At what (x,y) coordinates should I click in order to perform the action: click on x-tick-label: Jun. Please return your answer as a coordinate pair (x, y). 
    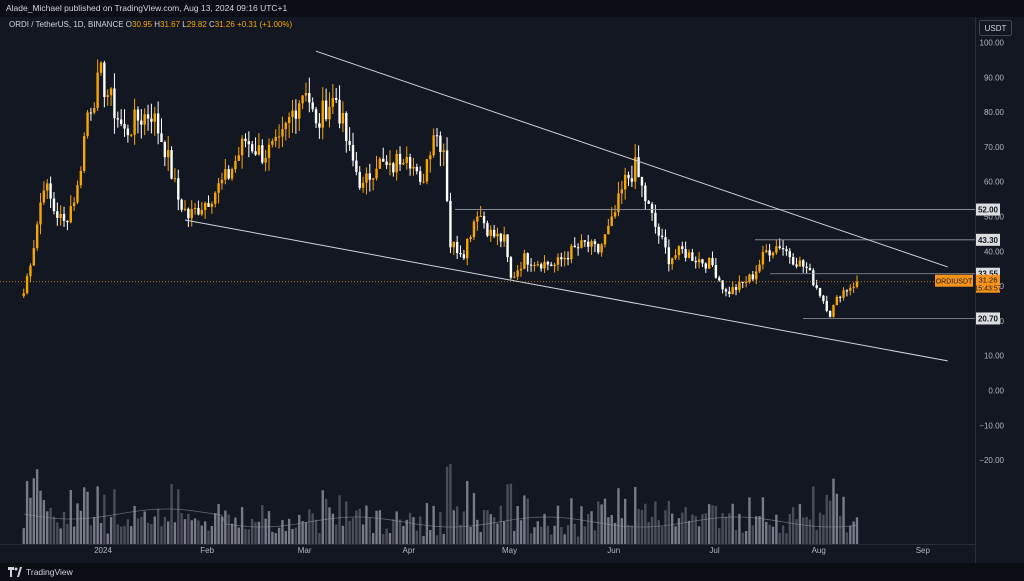
    Looking at the image, I should click on (613, 550).